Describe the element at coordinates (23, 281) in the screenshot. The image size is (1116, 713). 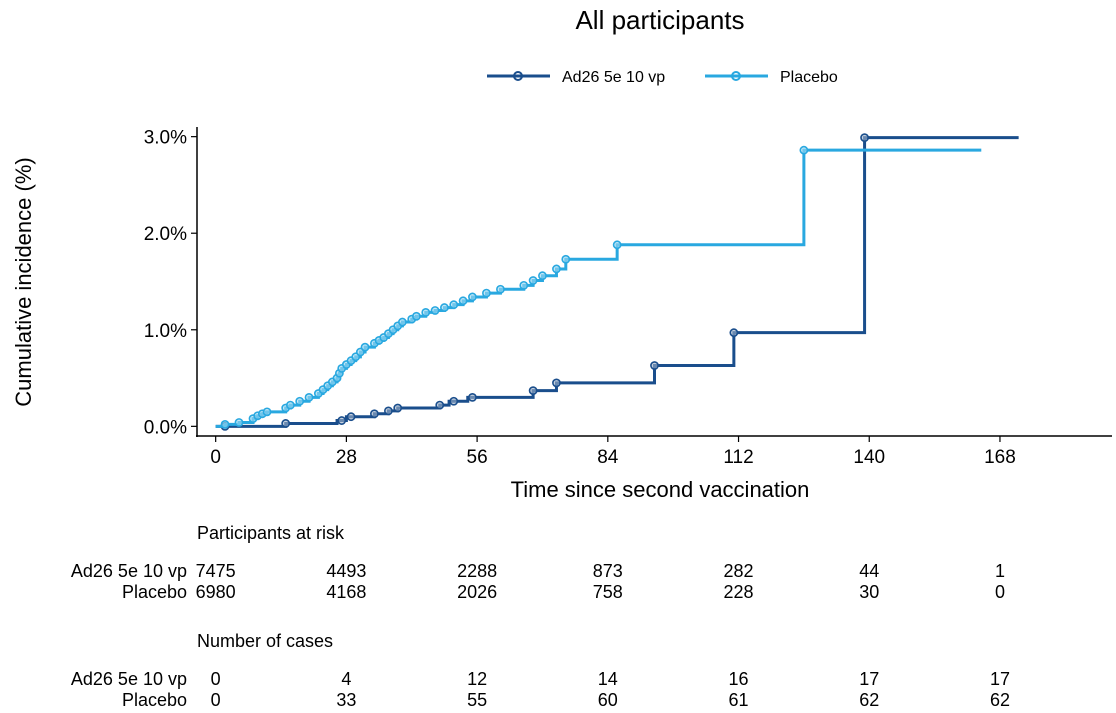
I see `y-axis-label: Cumulative incidence (%)` at that location.